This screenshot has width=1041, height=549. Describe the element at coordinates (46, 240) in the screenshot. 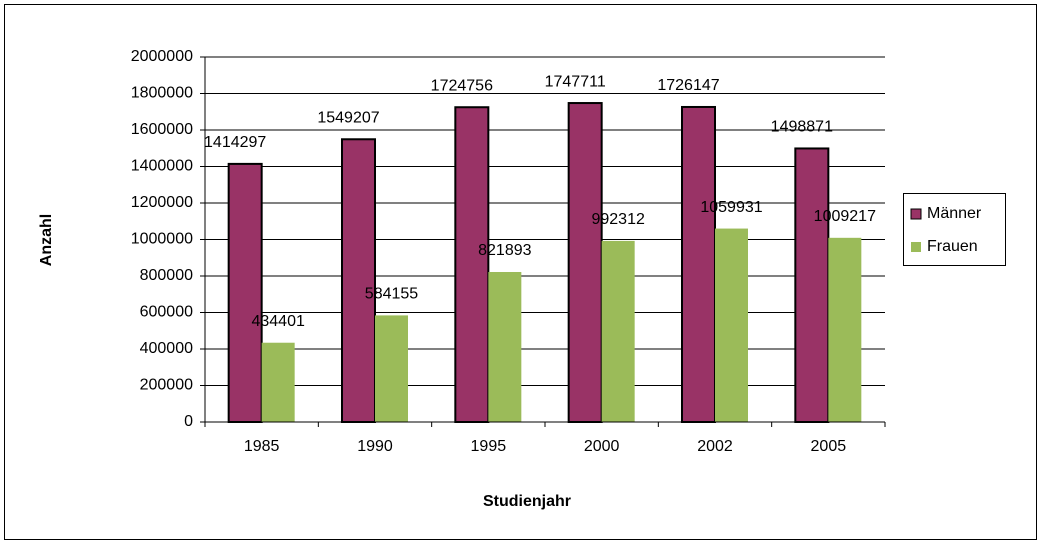

I see `y-axis-title: Anzahl` at that location.